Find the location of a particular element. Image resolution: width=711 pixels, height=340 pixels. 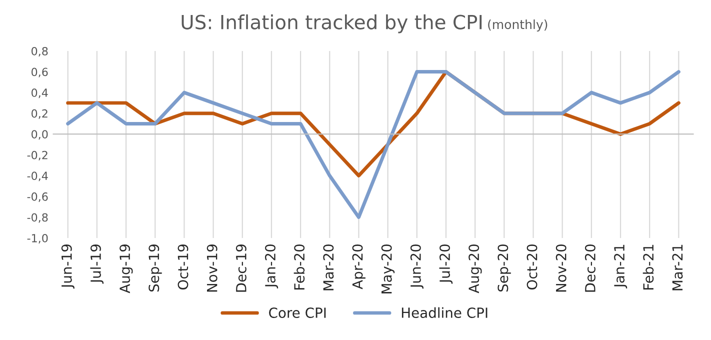

x-tick-label: Mar-20 is located at coordinates (328, 267).